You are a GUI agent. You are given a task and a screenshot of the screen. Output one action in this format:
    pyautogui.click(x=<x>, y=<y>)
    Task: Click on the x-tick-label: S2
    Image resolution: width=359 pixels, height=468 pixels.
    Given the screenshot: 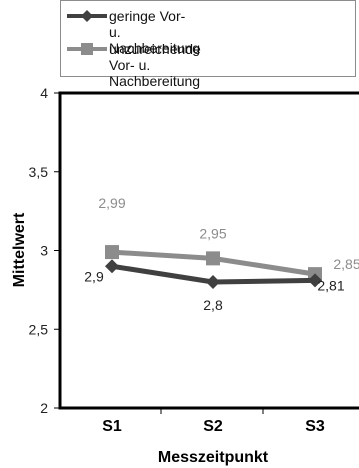 What is the action you would take?
    pyautogui.click(x=213, y=426)
    